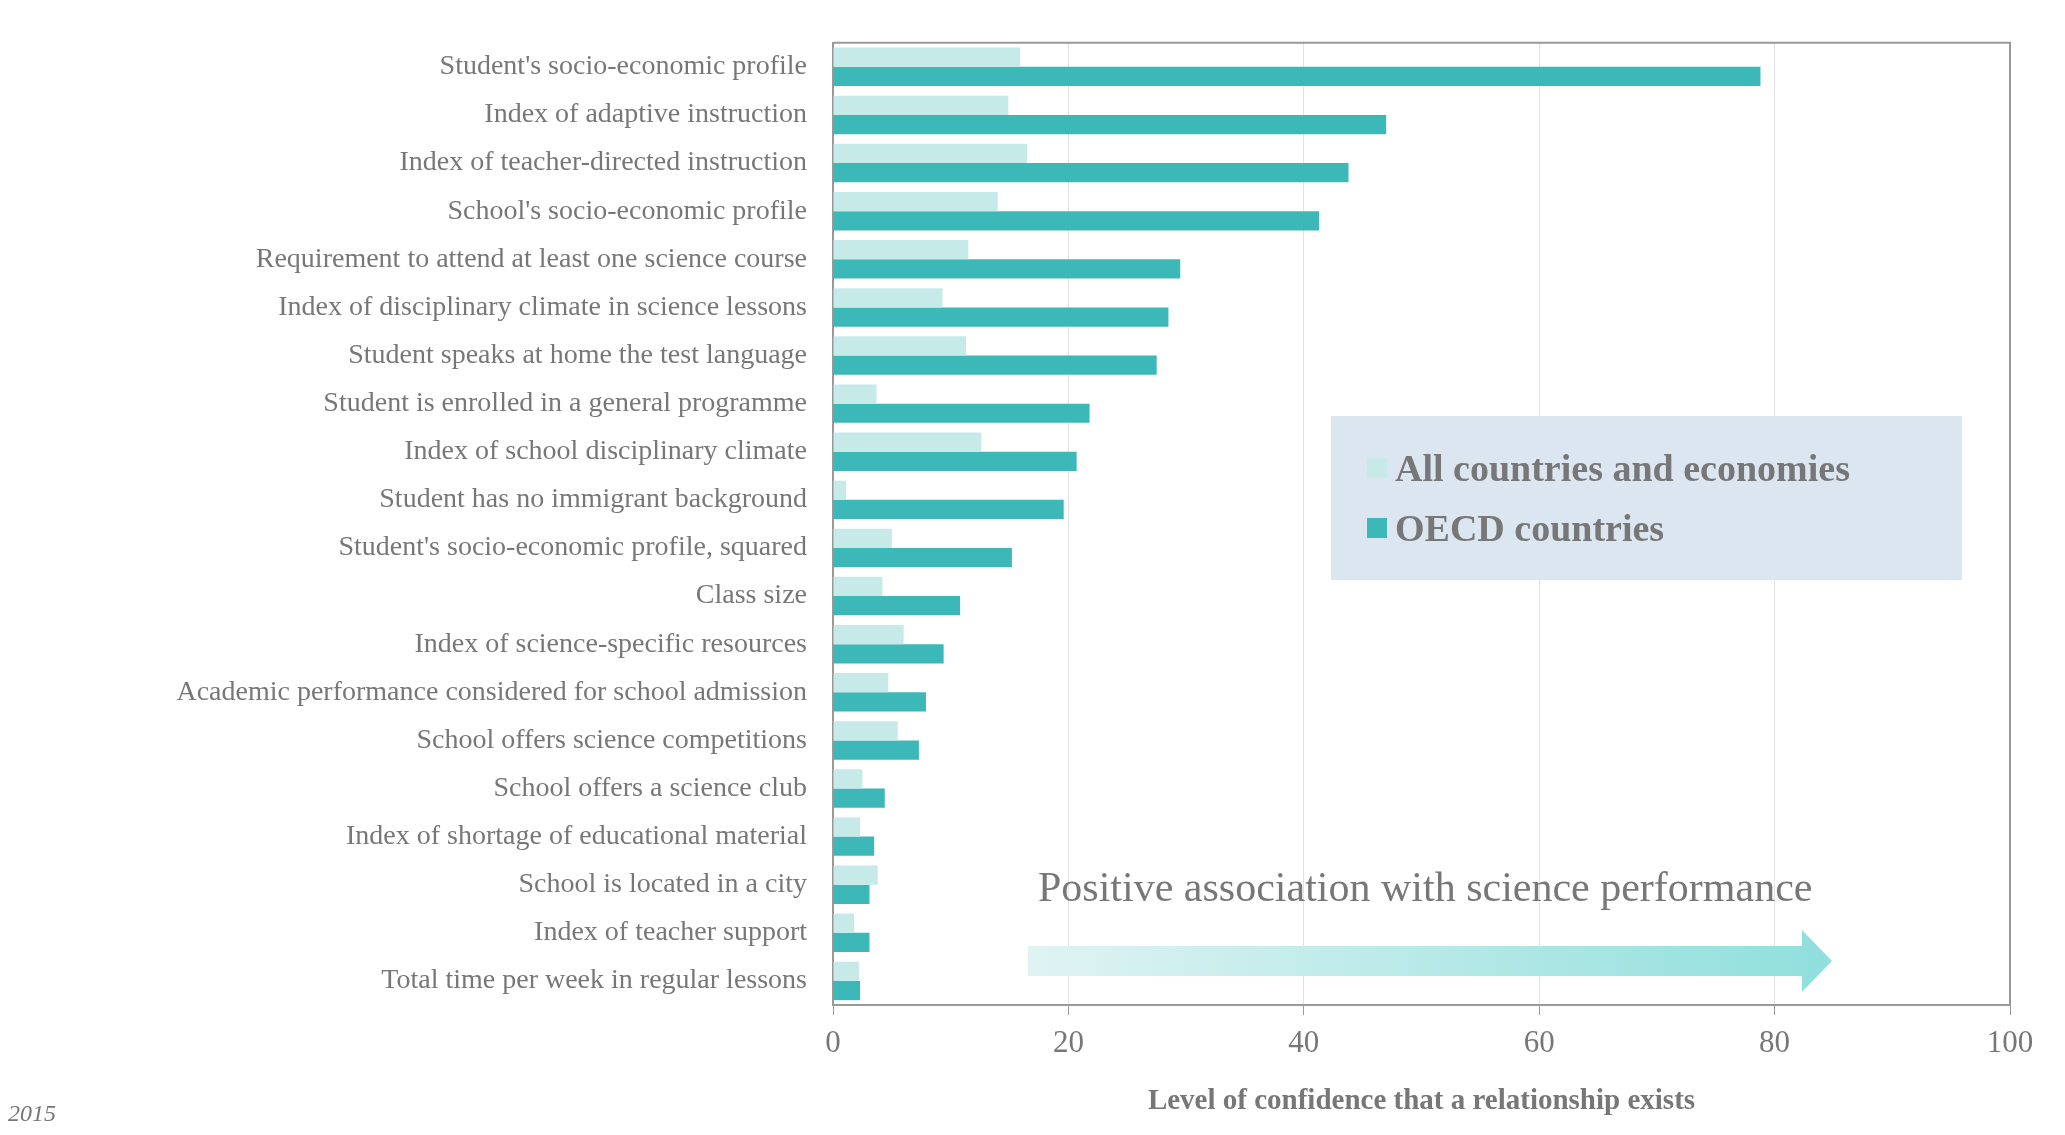 The height and width of the screenshot is (1135, 2065). I want to click on y-tick-label: Index of shortage of educational material, so click(576, 834).